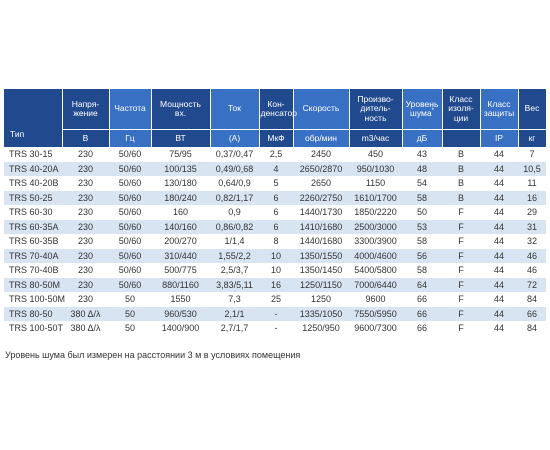  Describe the element at coordinates (181, 109) in the screenshot. I see `header-power: Мощность вх.` at that location.